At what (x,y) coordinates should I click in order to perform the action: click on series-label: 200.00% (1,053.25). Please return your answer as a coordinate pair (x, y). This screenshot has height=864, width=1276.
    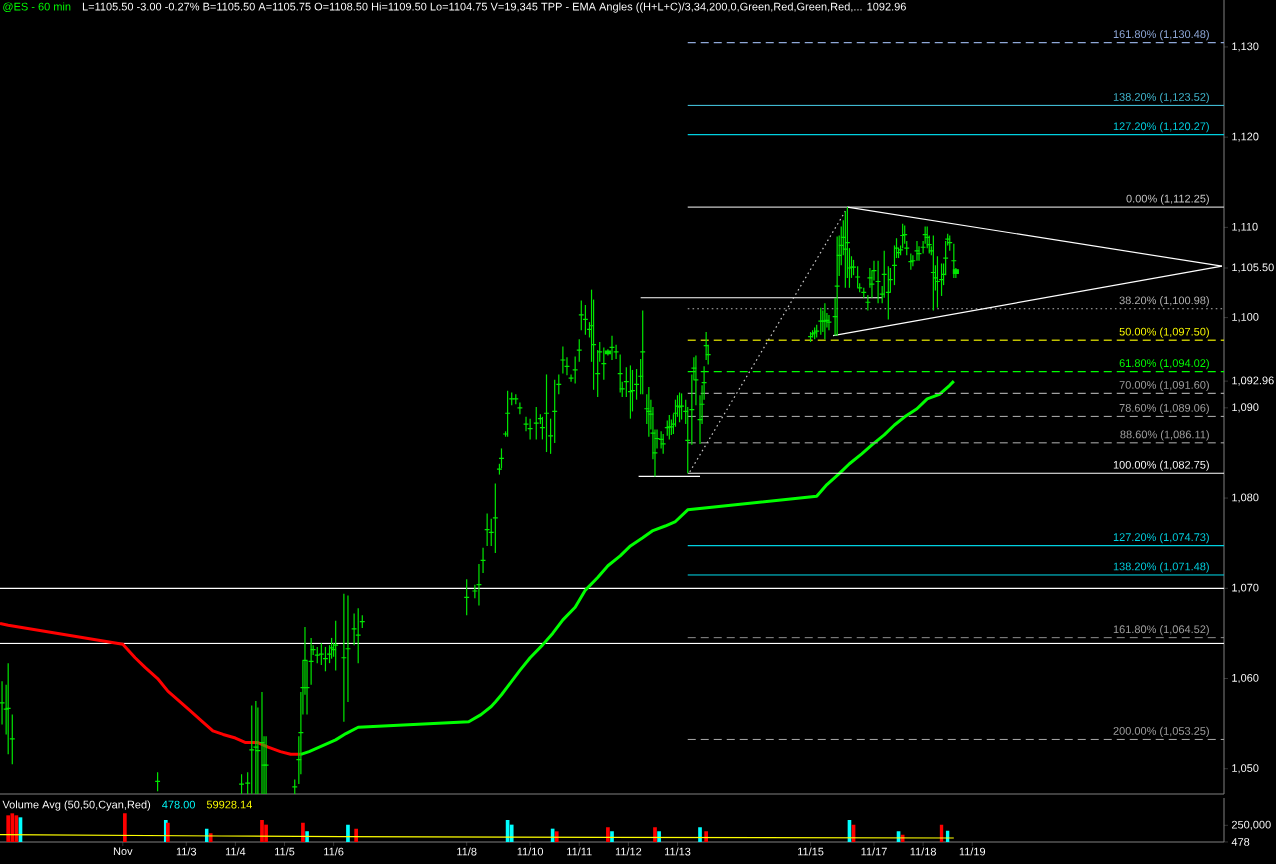
    Looking at the image, I should click on (1161, 732).